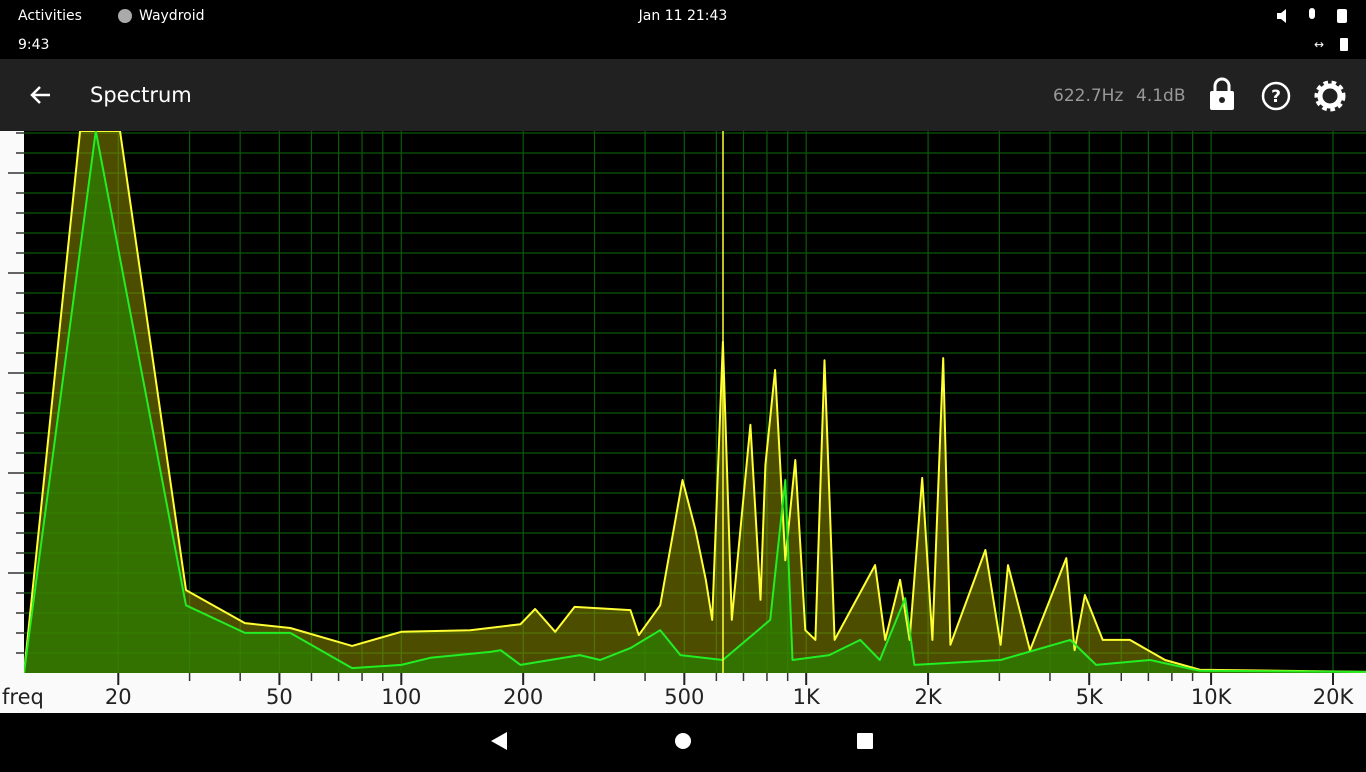 The image size is (1366, 772). I want to click on nav-recents, so click(865, 741).